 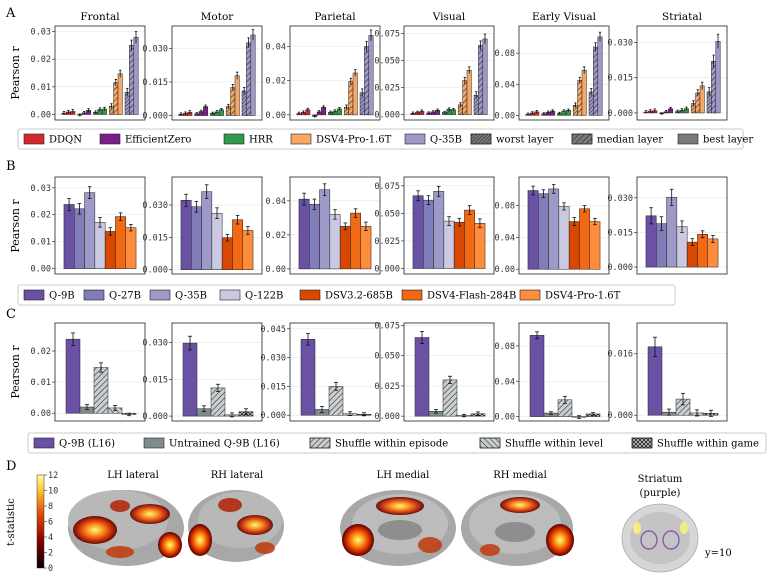 I want to click on colorbar-tick-label: 8, so click(x=50, y=507).